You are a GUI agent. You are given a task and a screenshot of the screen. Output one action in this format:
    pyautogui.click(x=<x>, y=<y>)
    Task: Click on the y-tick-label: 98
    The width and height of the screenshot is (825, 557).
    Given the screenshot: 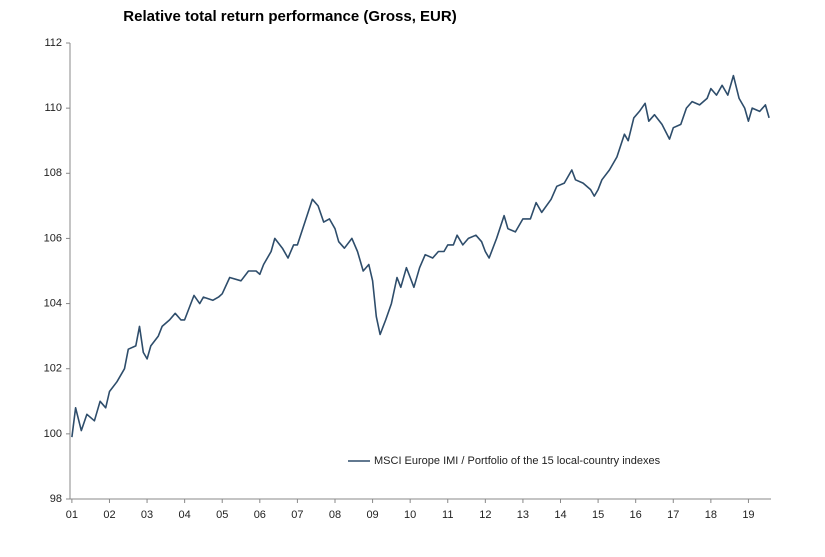 What is the action you would take?
    pyautogui.click(x=56, y=499)
    